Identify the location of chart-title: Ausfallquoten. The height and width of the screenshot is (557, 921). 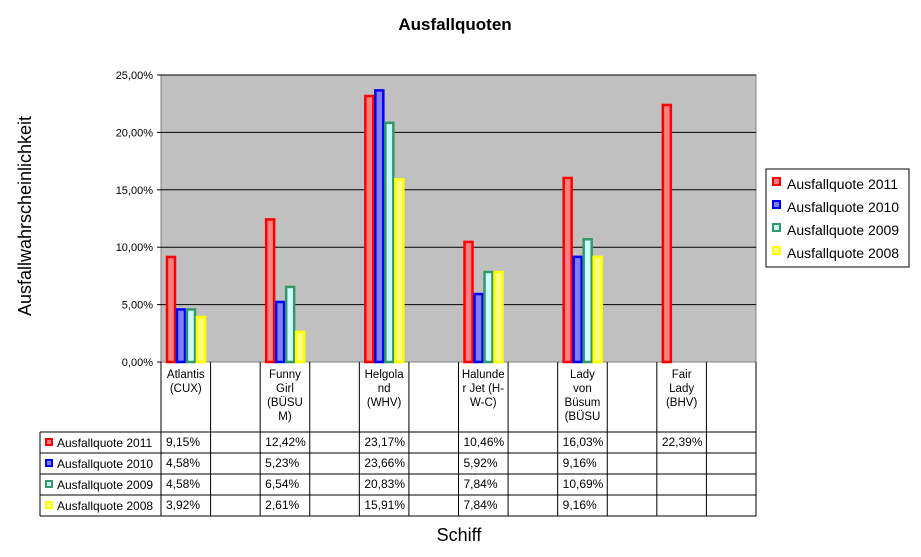
(454, 24).